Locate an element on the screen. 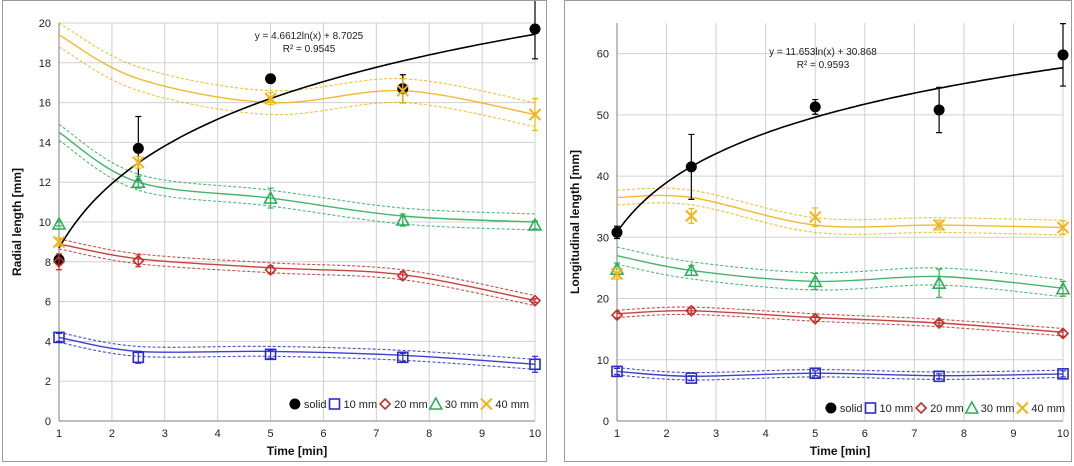 This screenshot has width=1074, height=466. legend-item-20-mm: 20 mm is located at coordinates (403, 404).